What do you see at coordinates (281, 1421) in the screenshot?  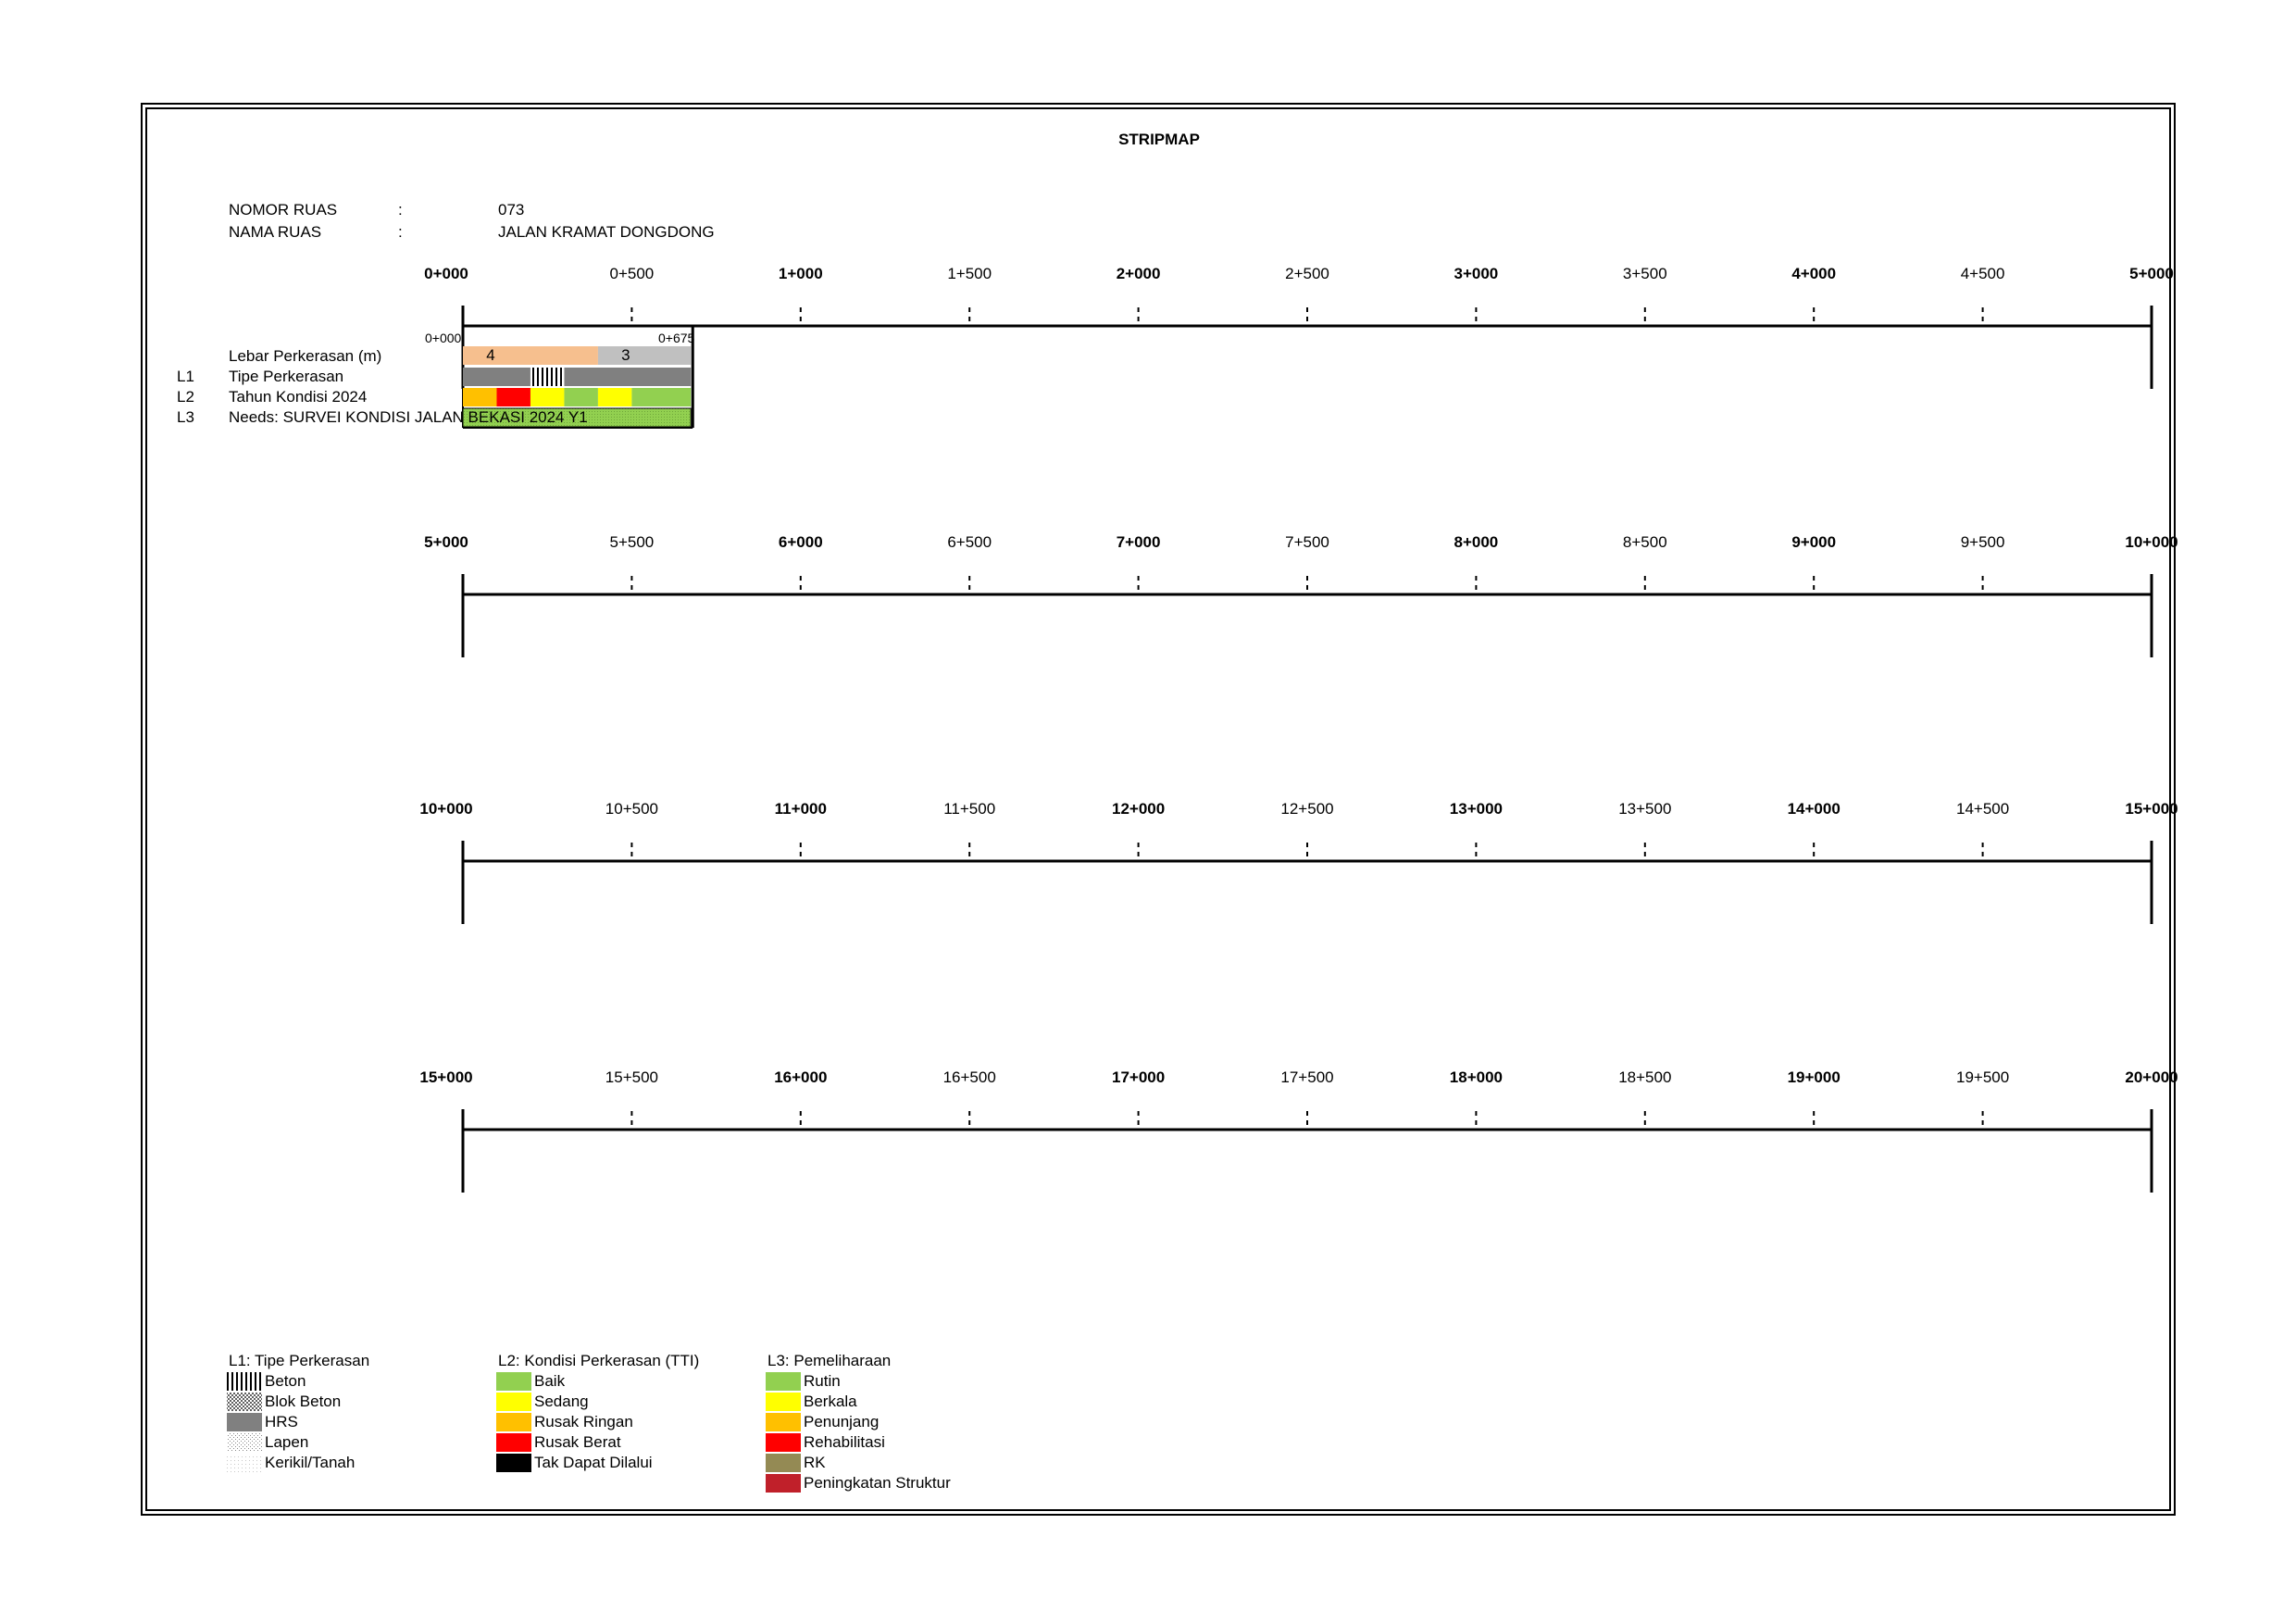 I see `legend-item-label: HRS` at bounding box center [281, 1421].